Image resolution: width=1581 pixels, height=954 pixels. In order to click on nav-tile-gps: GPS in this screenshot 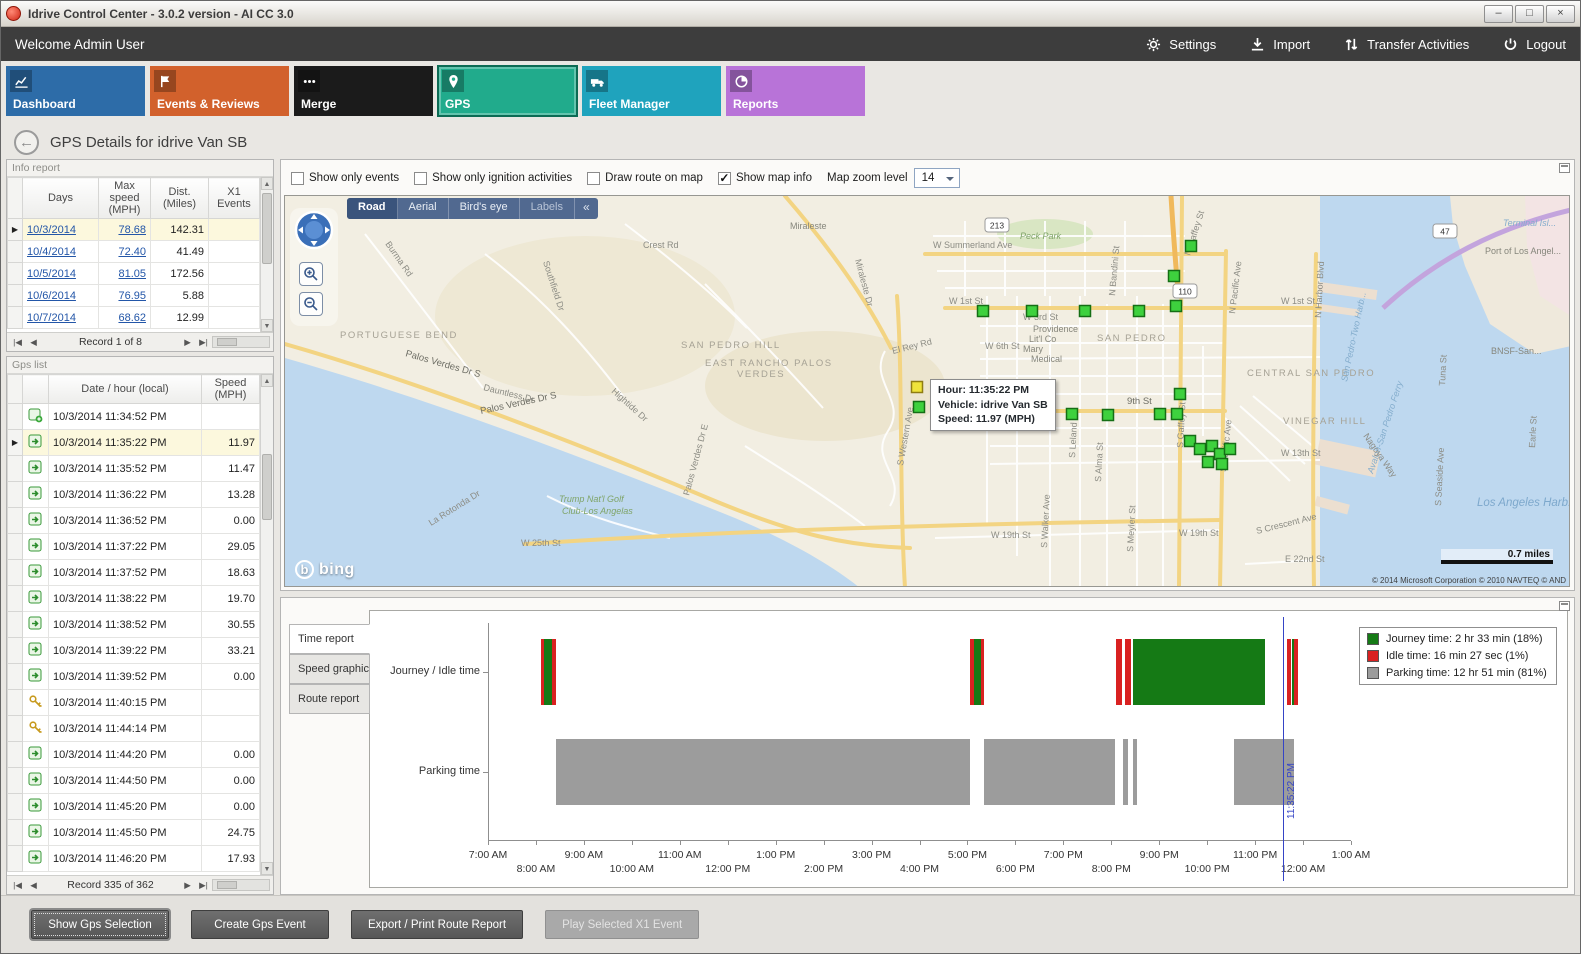, I will do `click(507, 91)`.